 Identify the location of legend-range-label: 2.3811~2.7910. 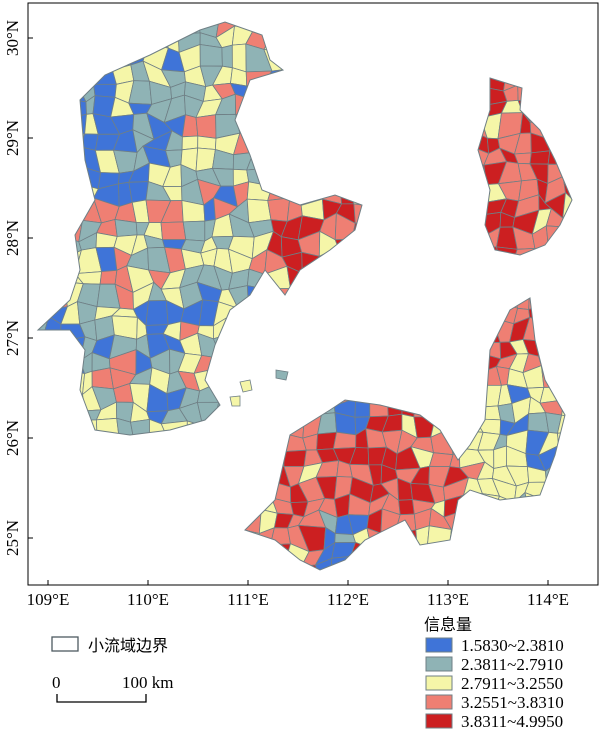
(512, 664).